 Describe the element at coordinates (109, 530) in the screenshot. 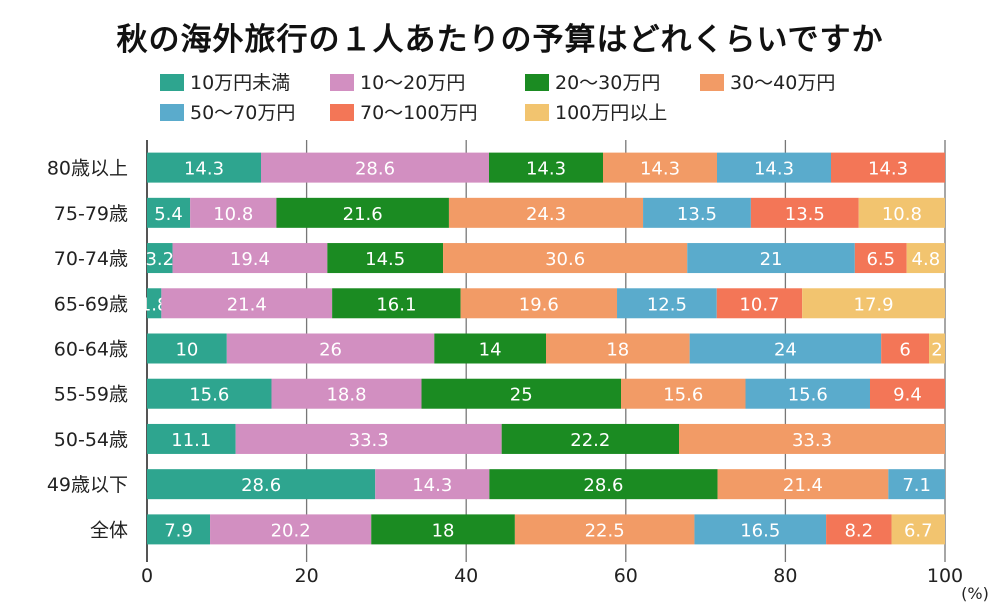

I see `y-category-label: 全体` at that location.